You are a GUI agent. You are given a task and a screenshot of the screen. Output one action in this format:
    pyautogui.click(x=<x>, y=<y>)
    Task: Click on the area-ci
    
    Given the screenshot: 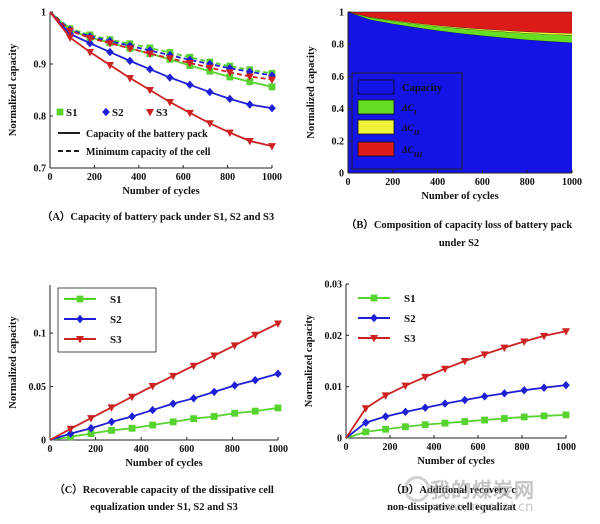 What is the action you would take?
    pyautogui.click(x=460, y=27)
    